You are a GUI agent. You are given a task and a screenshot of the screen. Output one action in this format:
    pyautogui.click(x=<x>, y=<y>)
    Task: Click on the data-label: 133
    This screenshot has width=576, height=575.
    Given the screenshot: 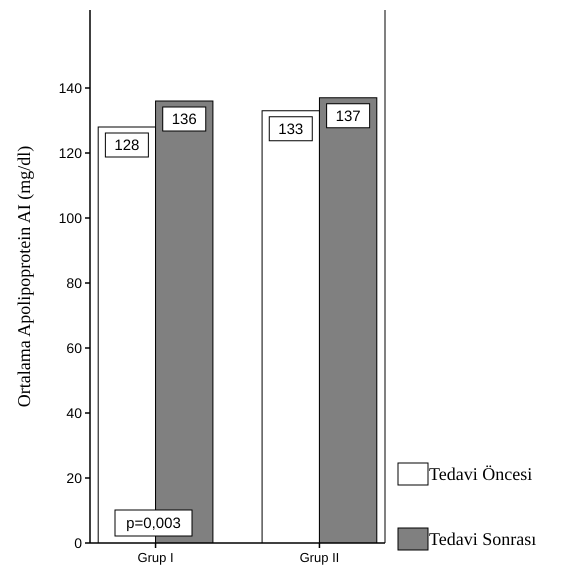 What is the action you would take?
    pyautogui.click(x=291, y=129)
    